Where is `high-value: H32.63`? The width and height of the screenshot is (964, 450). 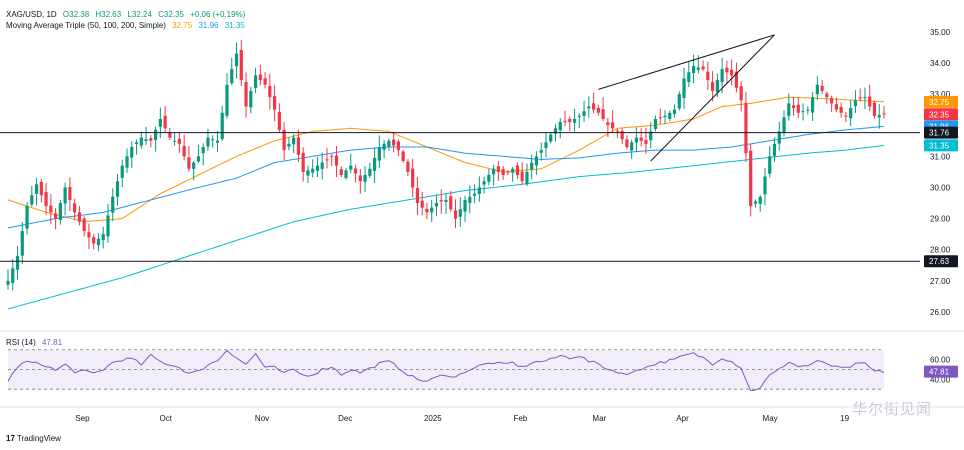
high-value: H32.63 is located at coordinates (108, 14).